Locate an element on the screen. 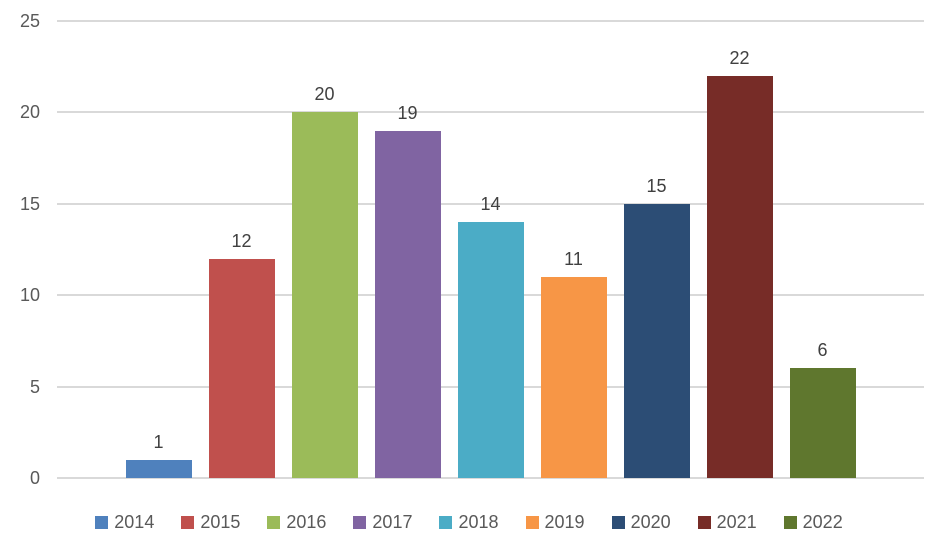 This screenshot has width=938, height=550. legend-label-2018: 2018 is located at coordinates (478, 522).